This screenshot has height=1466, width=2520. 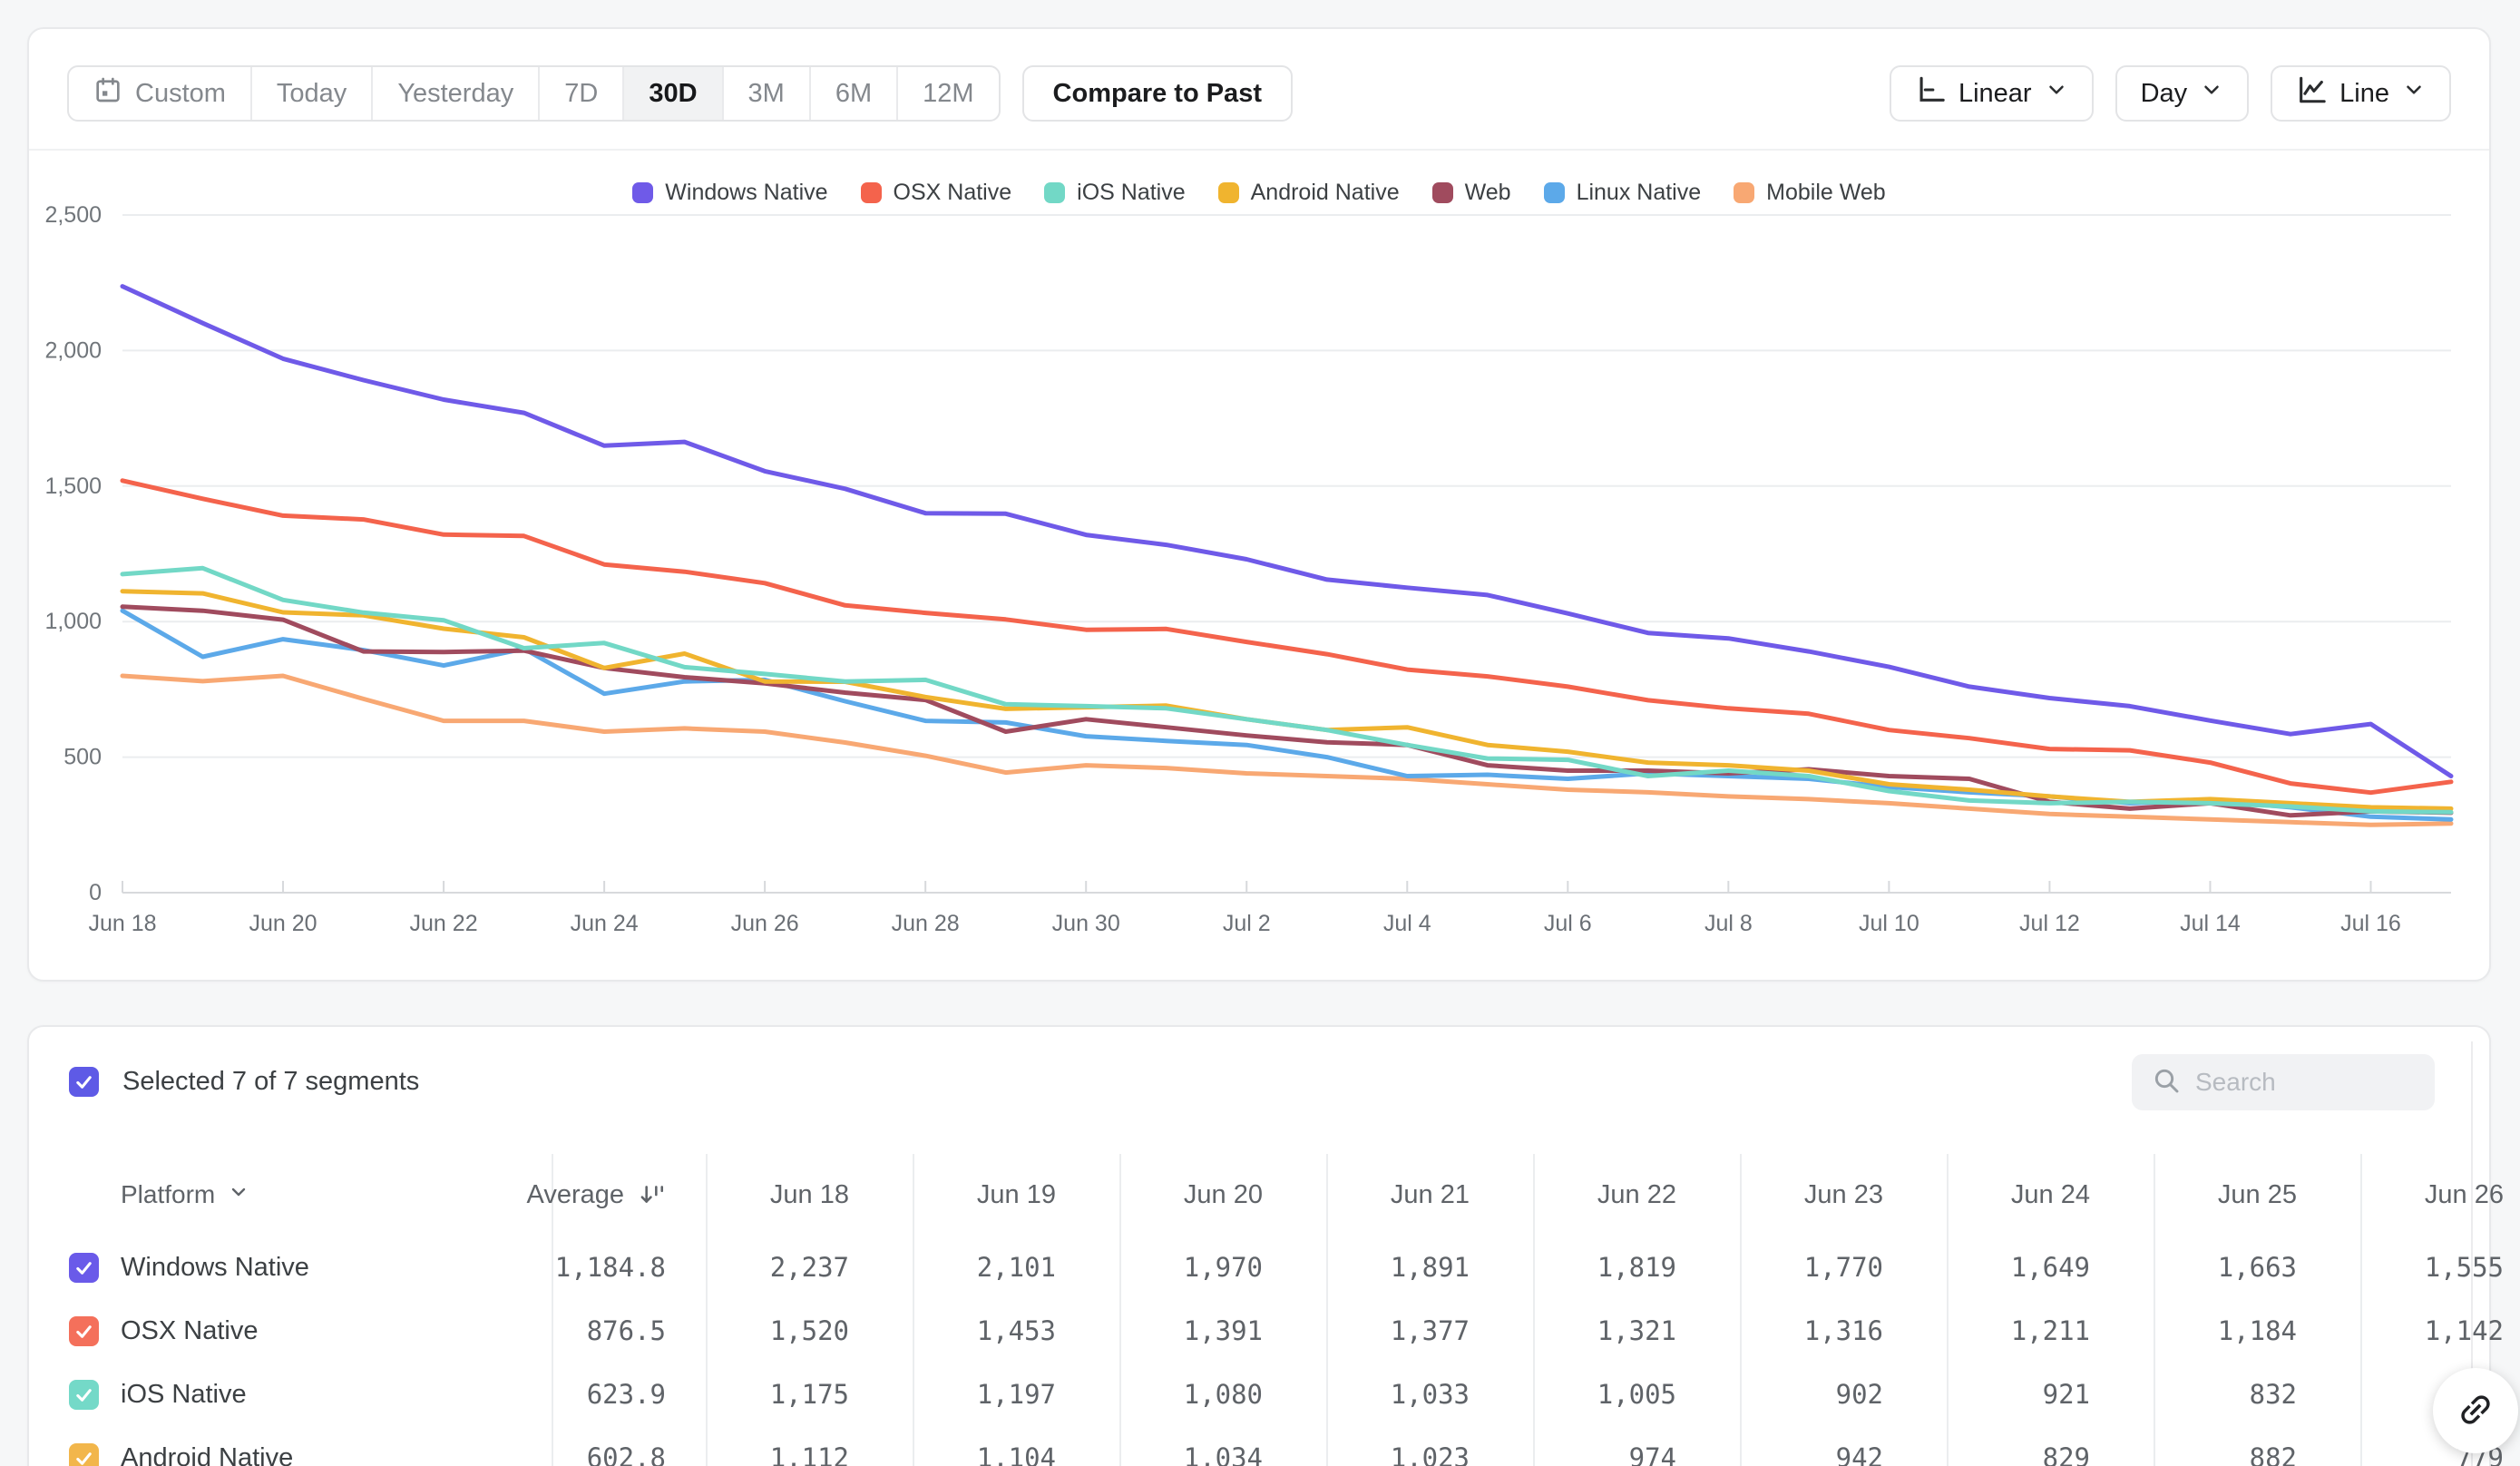 What do you see at coordinates (1846, 1331) in the screenshot?
I see `metric-value: 1,316` at bounding box center [1846, 1331].